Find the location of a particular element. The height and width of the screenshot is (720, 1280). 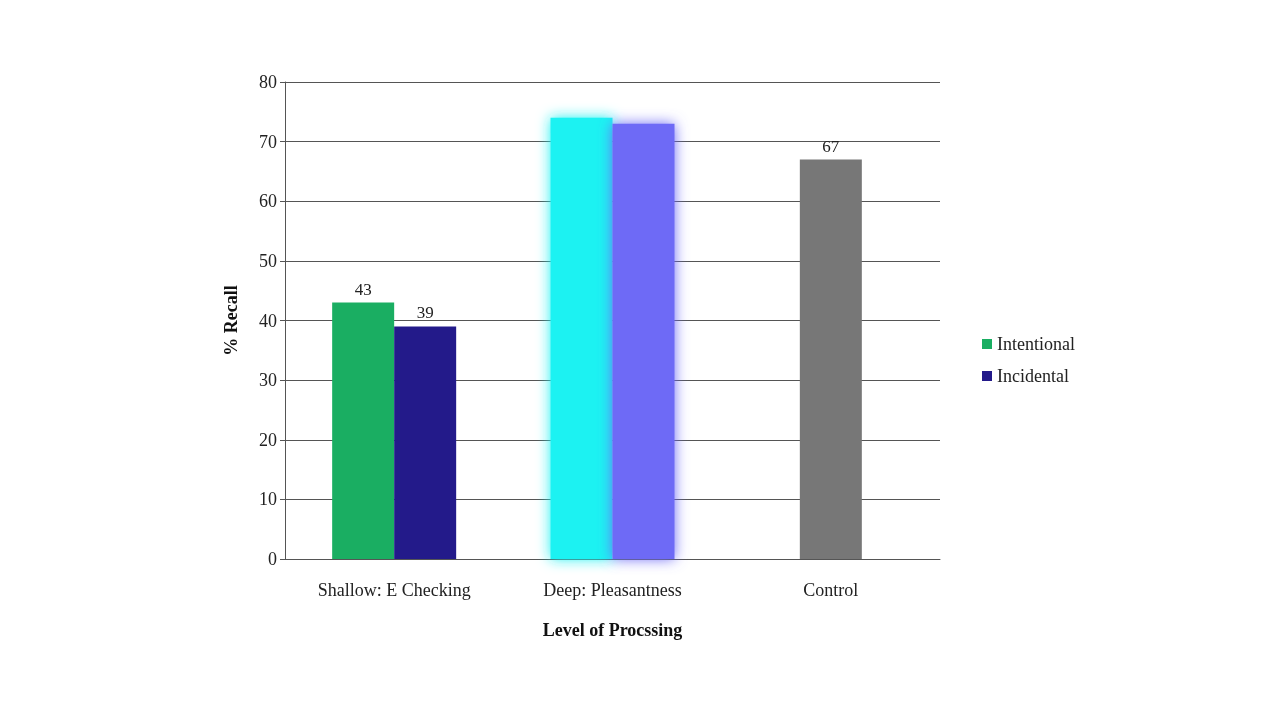

y-tick-label: 0 is located at coordinates (272, 559).